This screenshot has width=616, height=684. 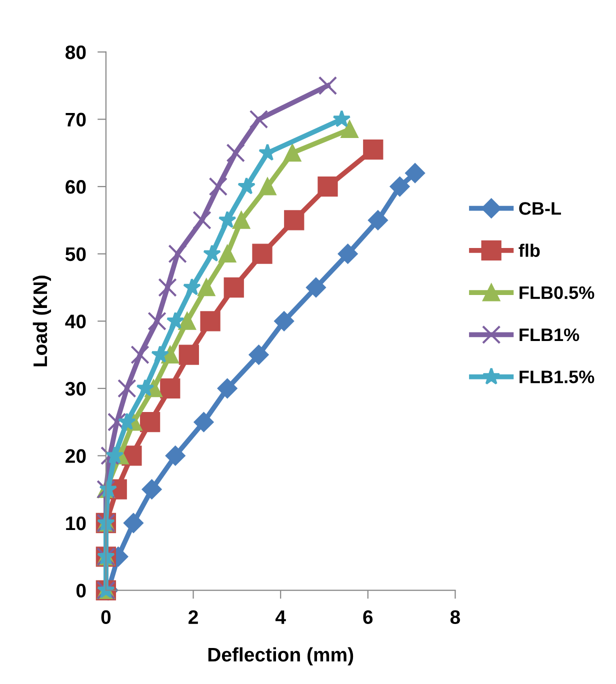 I want to click on x-tick-label: 6, so click(x=368, y=617).